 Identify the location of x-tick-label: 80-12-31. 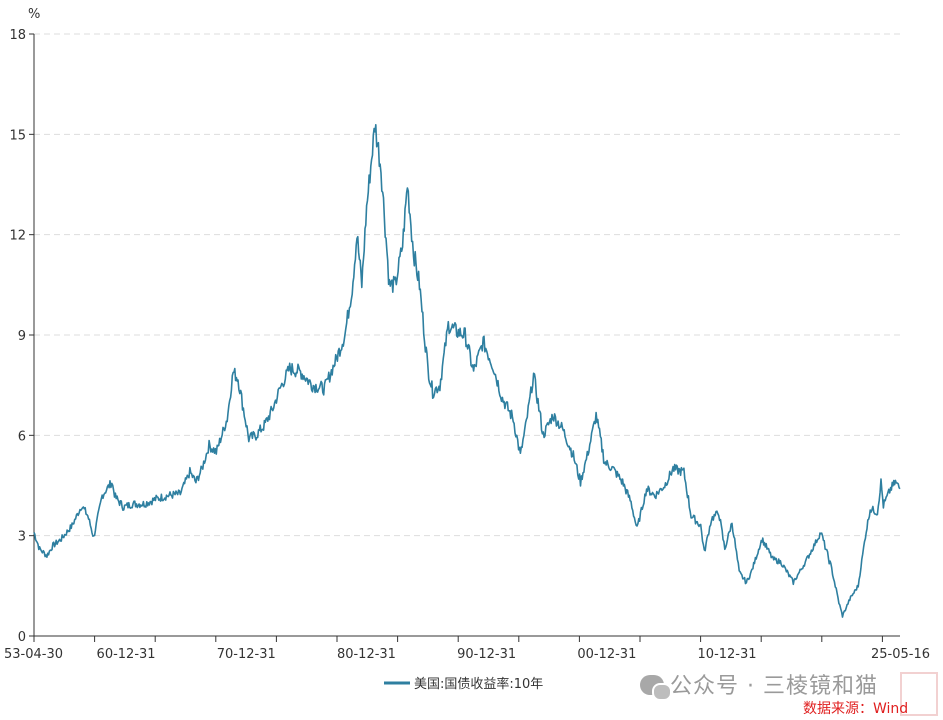
(366, 654).